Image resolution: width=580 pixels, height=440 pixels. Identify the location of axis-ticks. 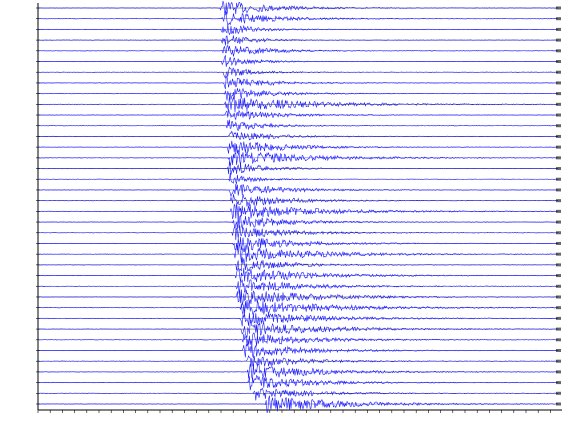
(294, 411).